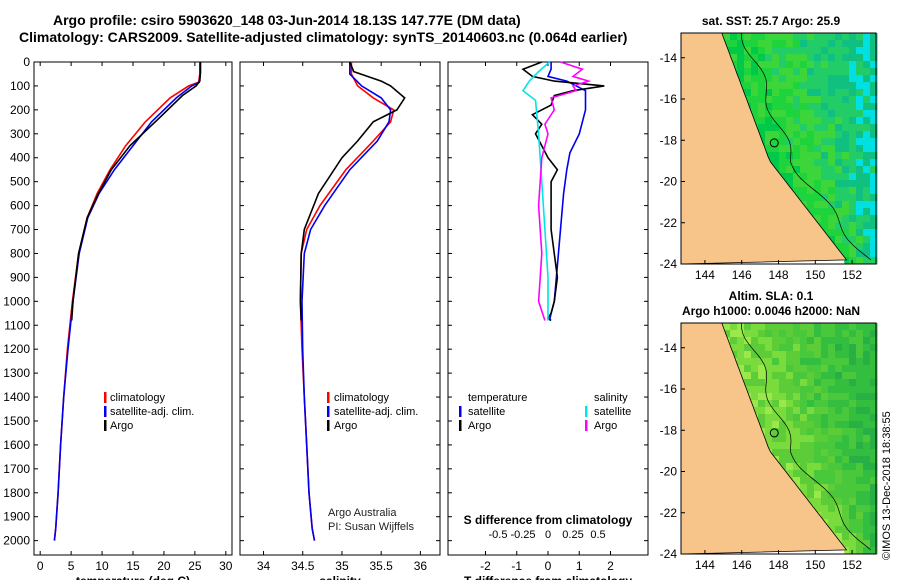 This screenshot has width=900, height=580. I want to click on x2-tick-label: 0.5, so click(597, 535).